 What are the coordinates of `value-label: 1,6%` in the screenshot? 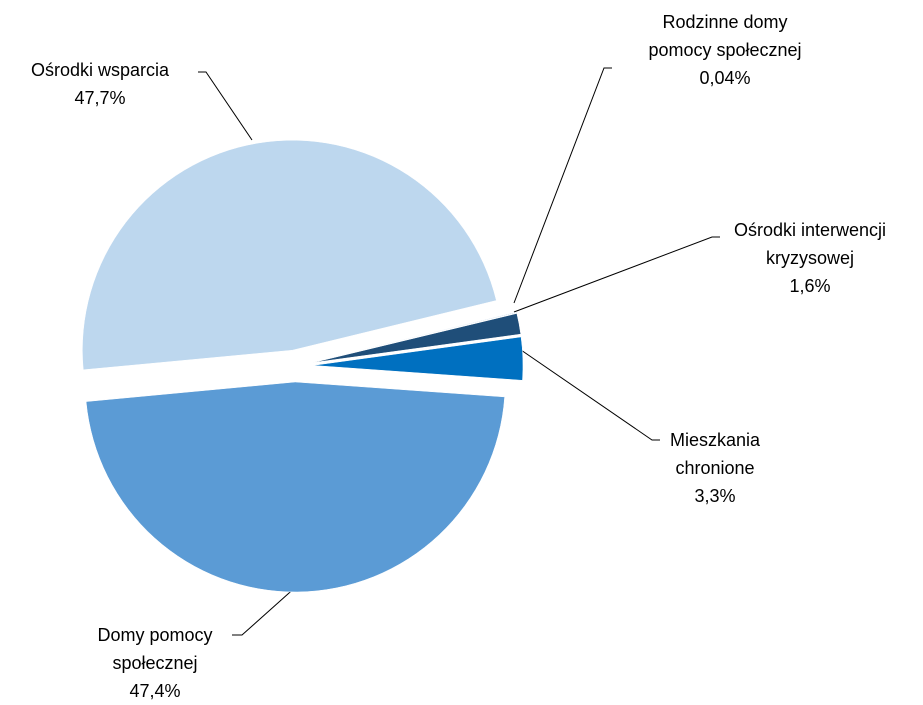 It's located at (810, 286).